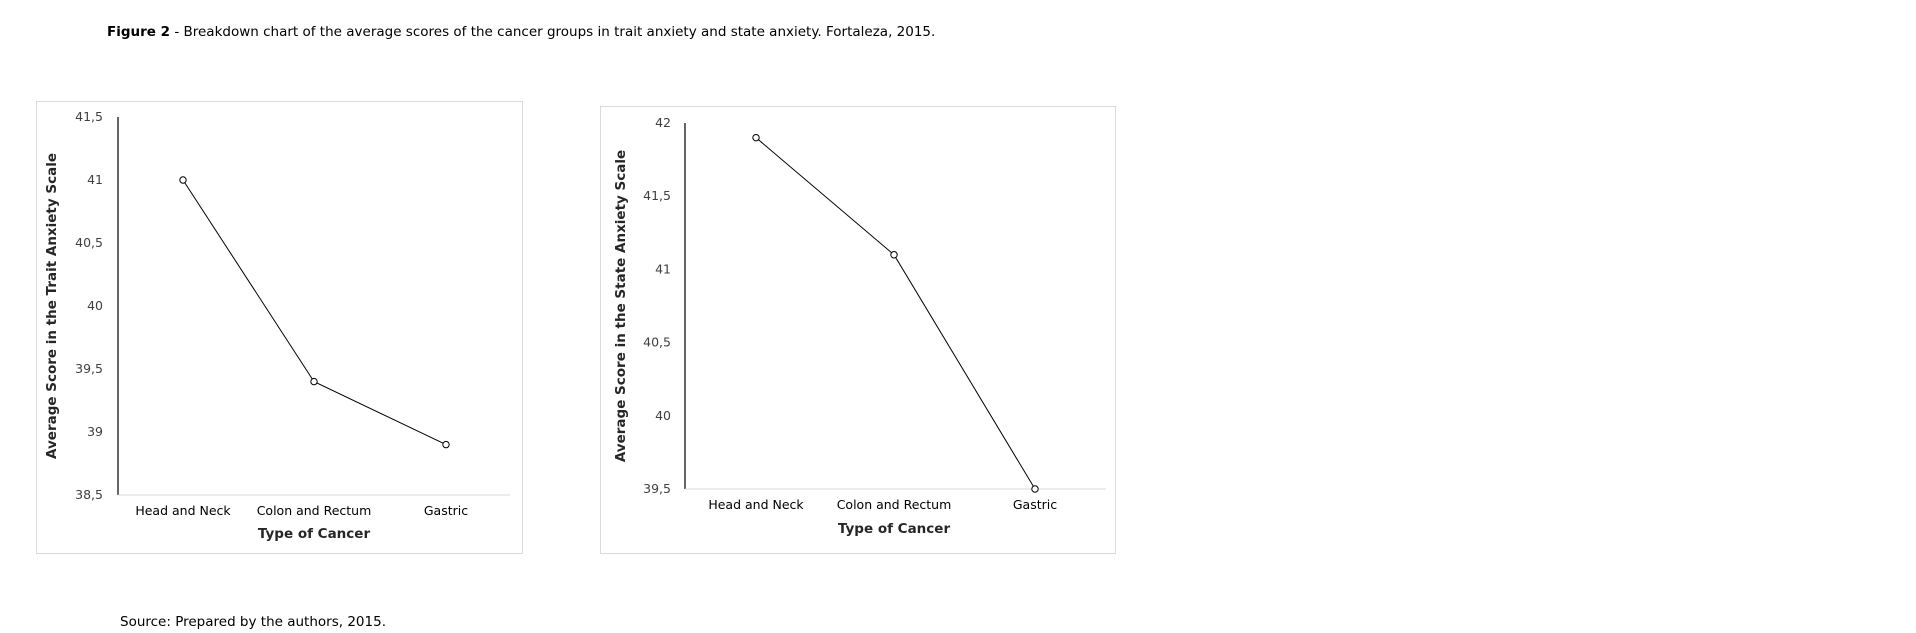 Image resolution: width=1916 pixels, height=633 pixels. What do you see at coordinates (139, 32) in the screenshot?
I see `figure-label: Figure 2` at bounding box center [139, 32].